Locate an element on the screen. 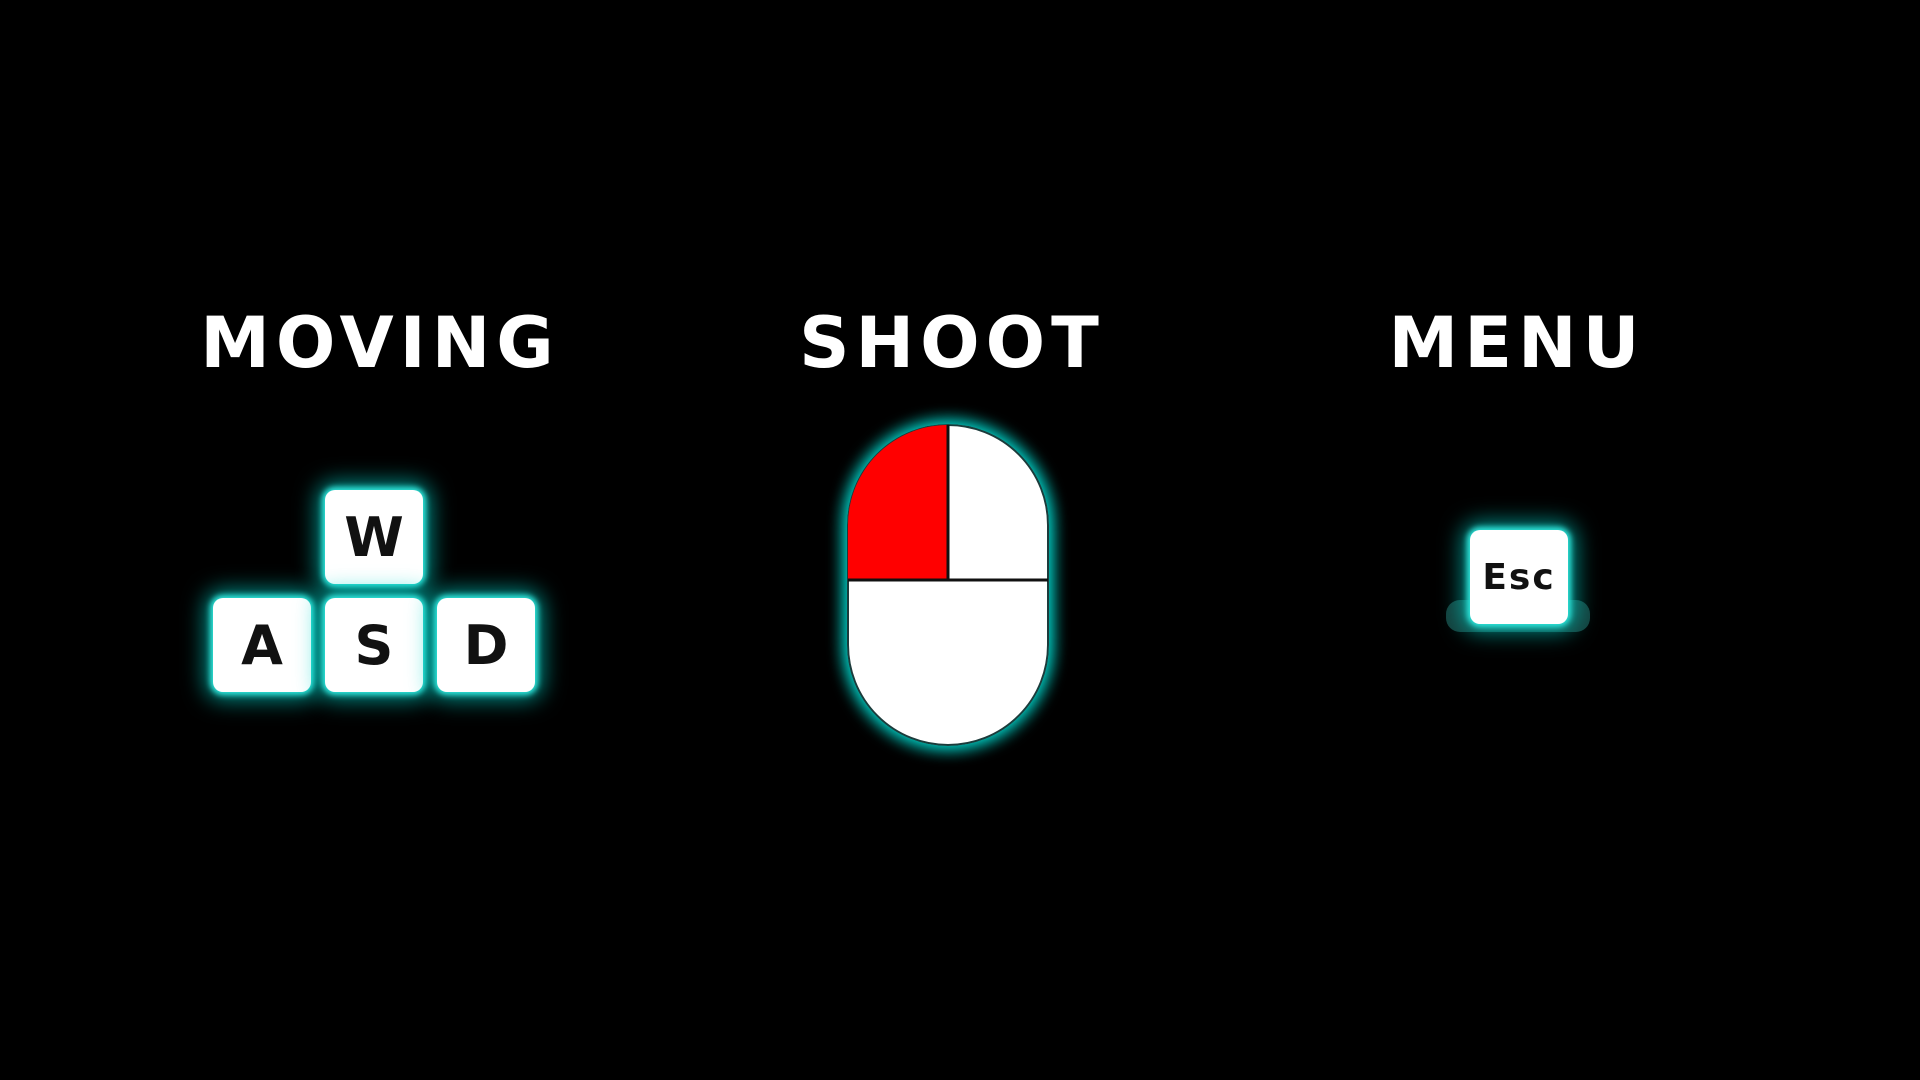  key-s: S is located at coordinates (374, 645).